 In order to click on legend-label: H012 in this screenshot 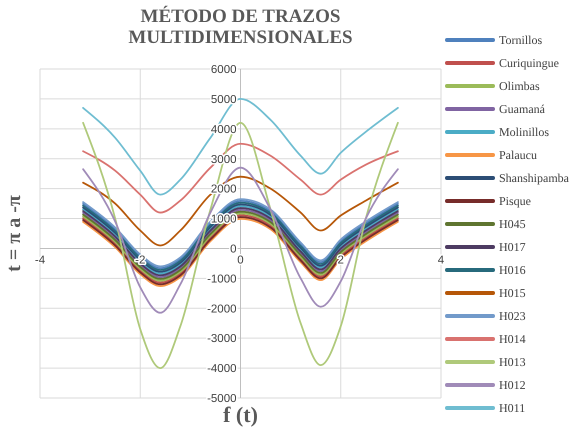, I will do `click(512, 385)`.